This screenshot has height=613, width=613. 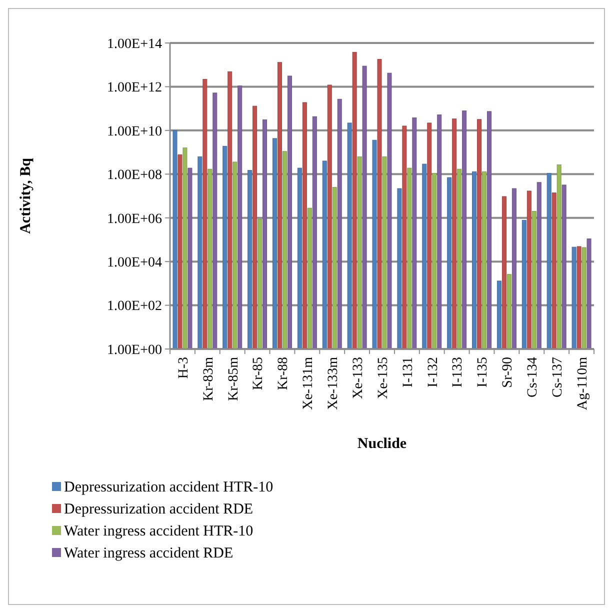 What do you see at coordinates (284, 373) in the screenshot?
I see `x-tick-label: Kr-88` at bounding box center [284, 373].